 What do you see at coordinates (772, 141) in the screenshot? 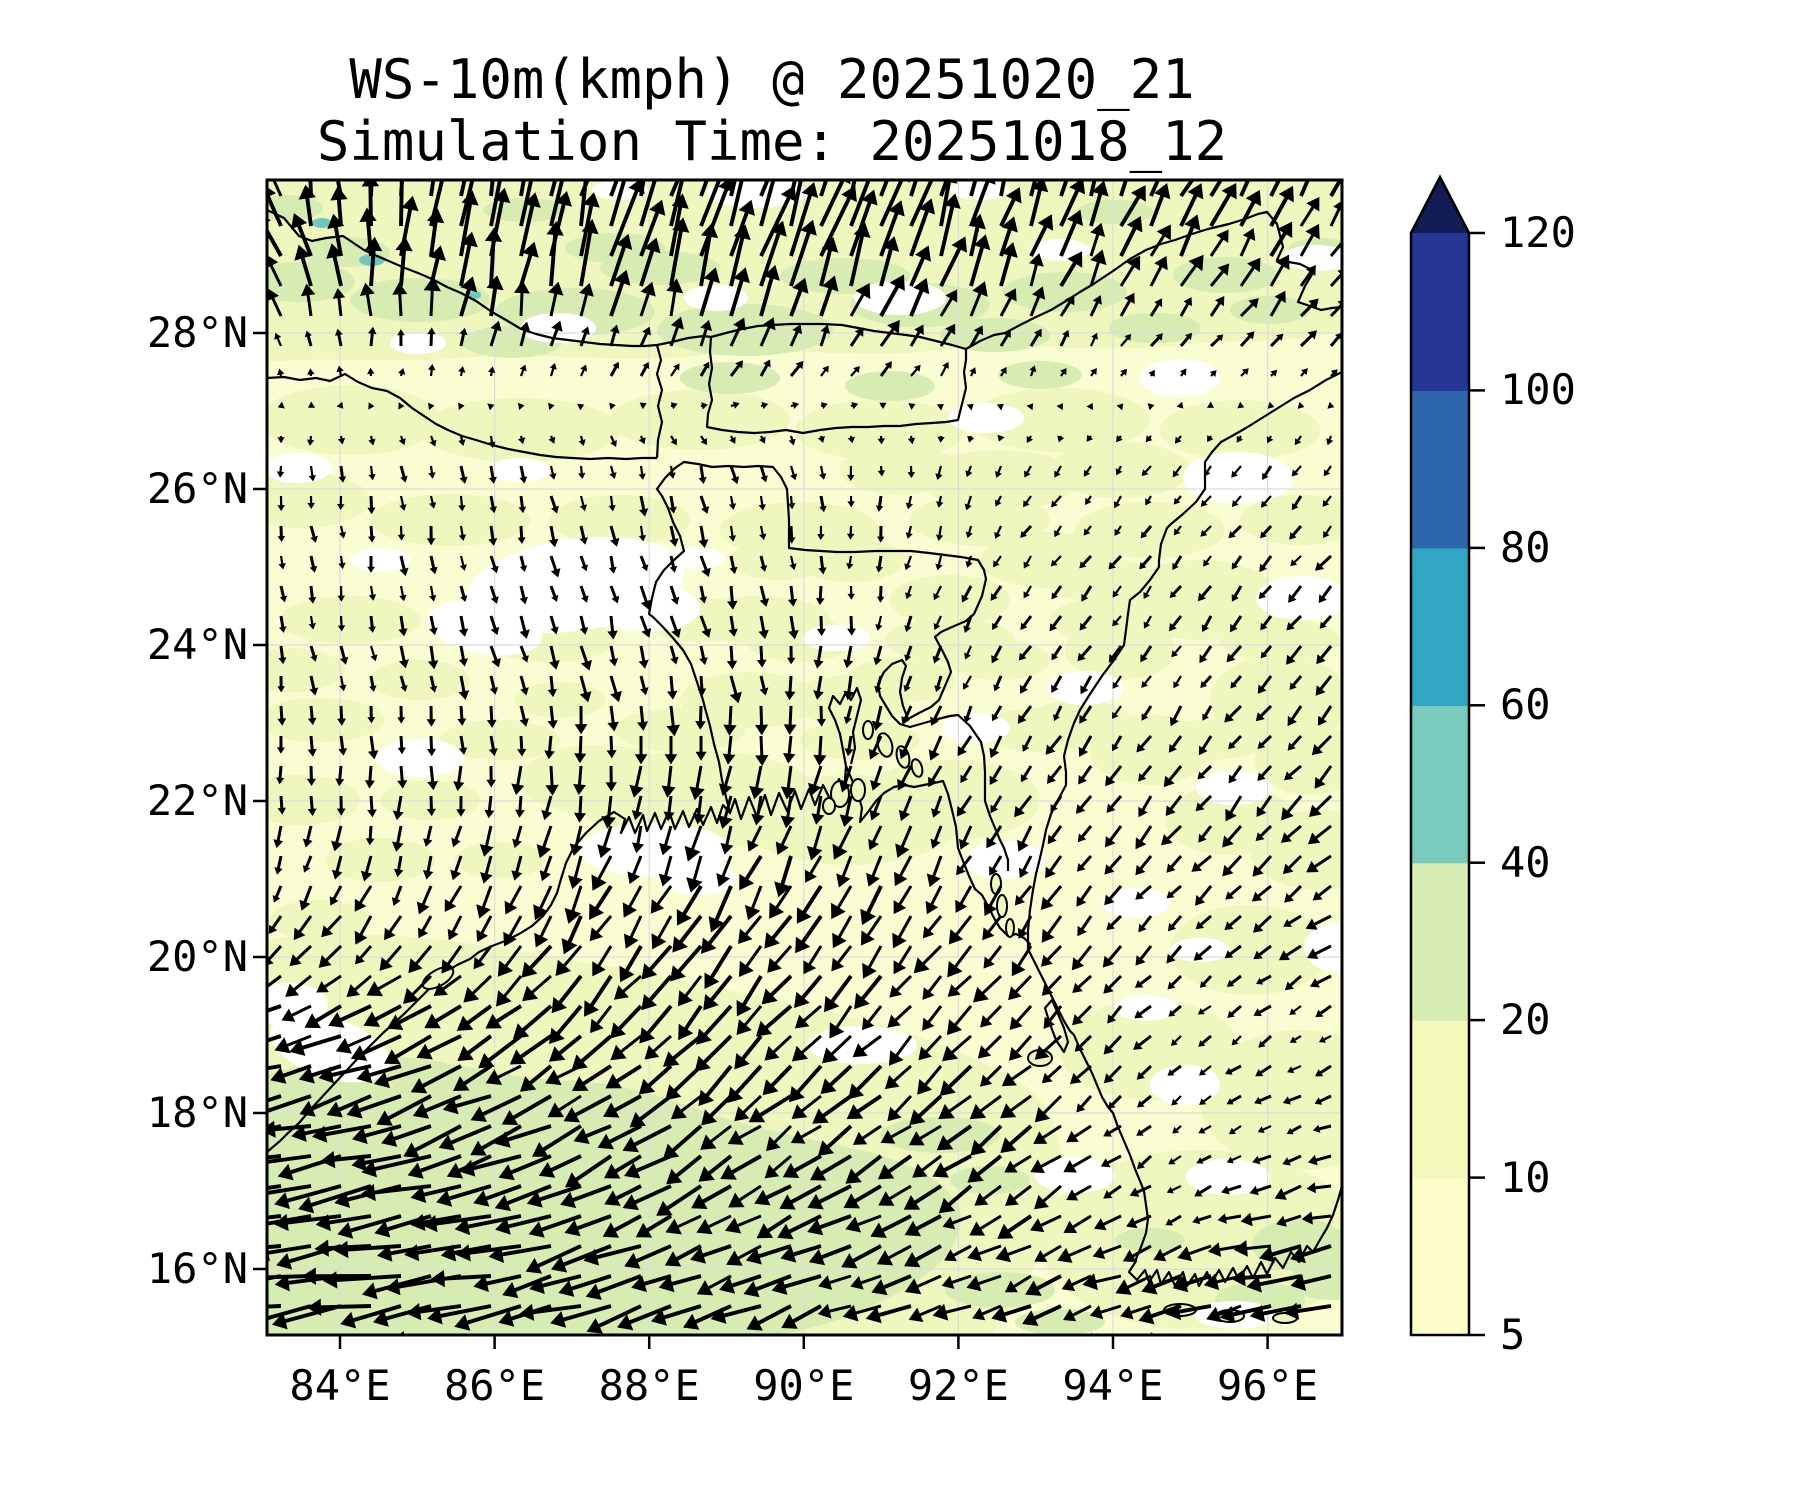
I see `chart-subtitle: Simulation Time: 20251018_12` at bounding box center [772, 141].